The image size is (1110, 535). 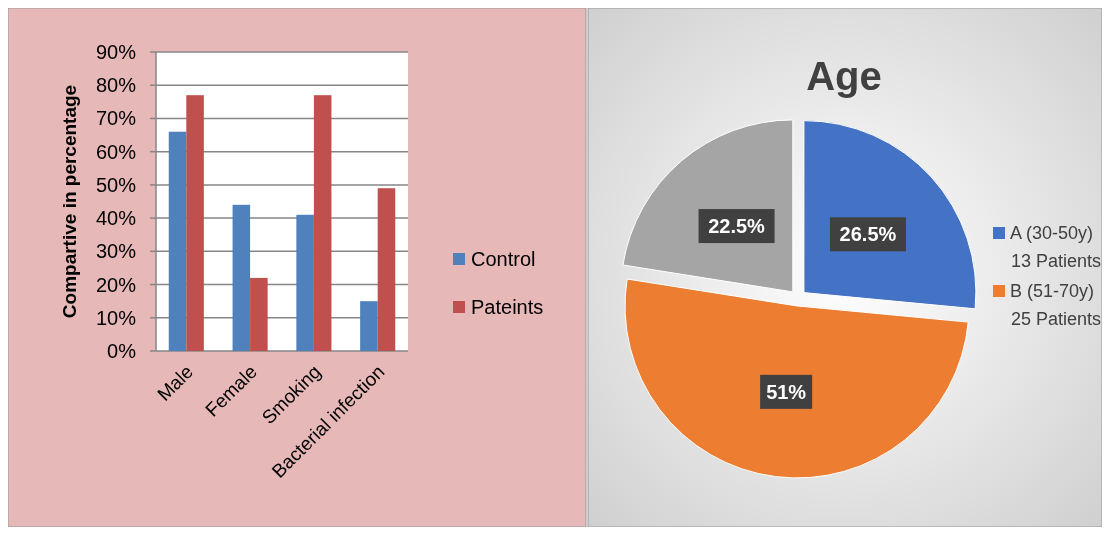 I want to click on data-label: 51%, so click(x=786, y=391).